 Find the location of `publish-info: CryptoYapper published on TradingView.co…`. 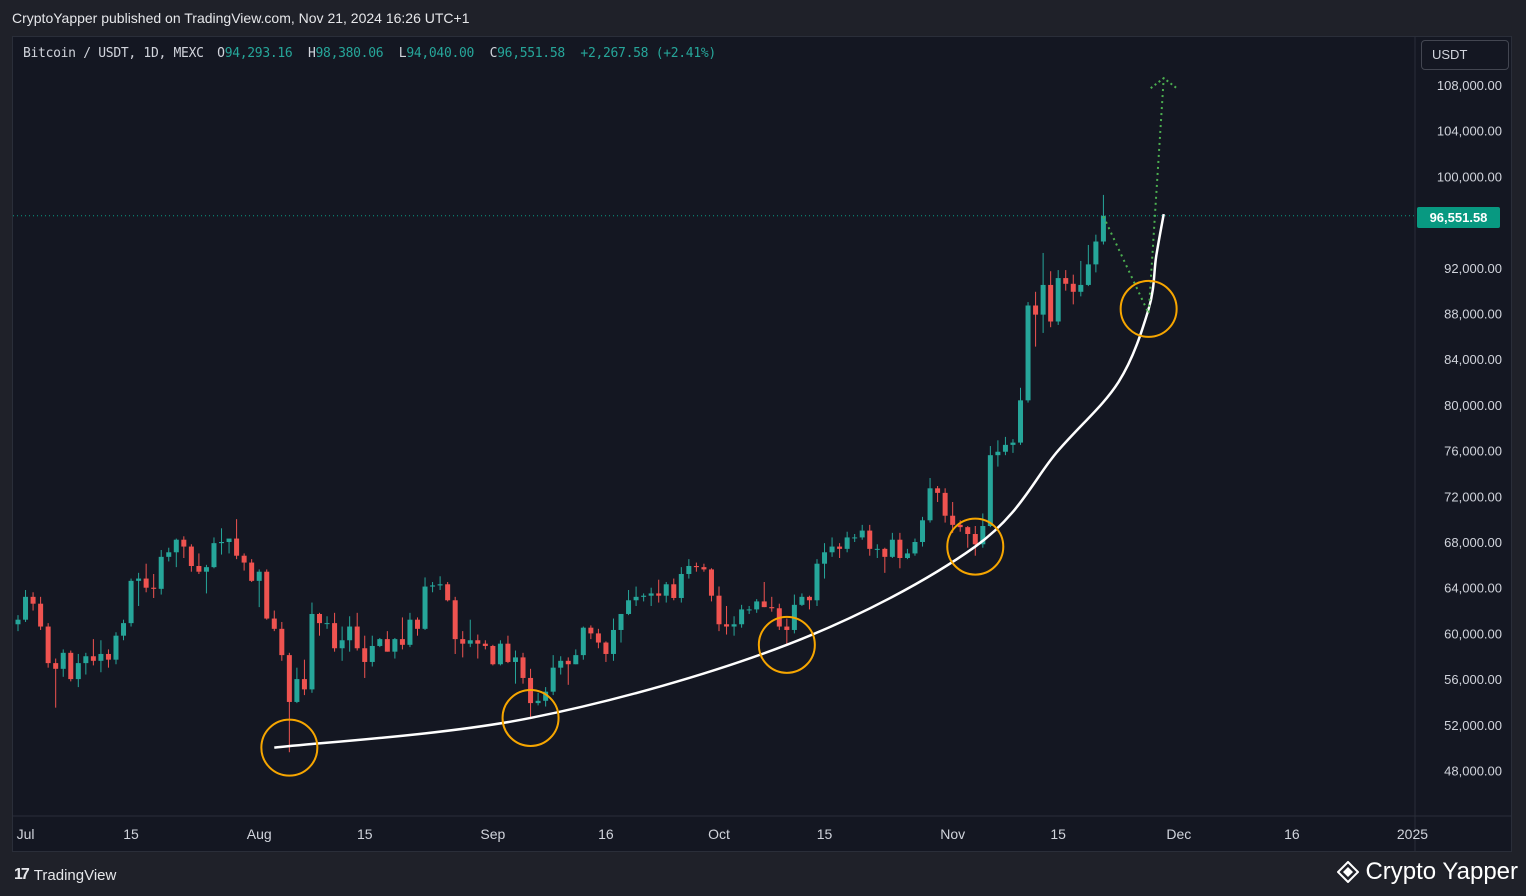

publish-info: CryptoYapper published on TradingView.co… is located at coordinates (241, 18).